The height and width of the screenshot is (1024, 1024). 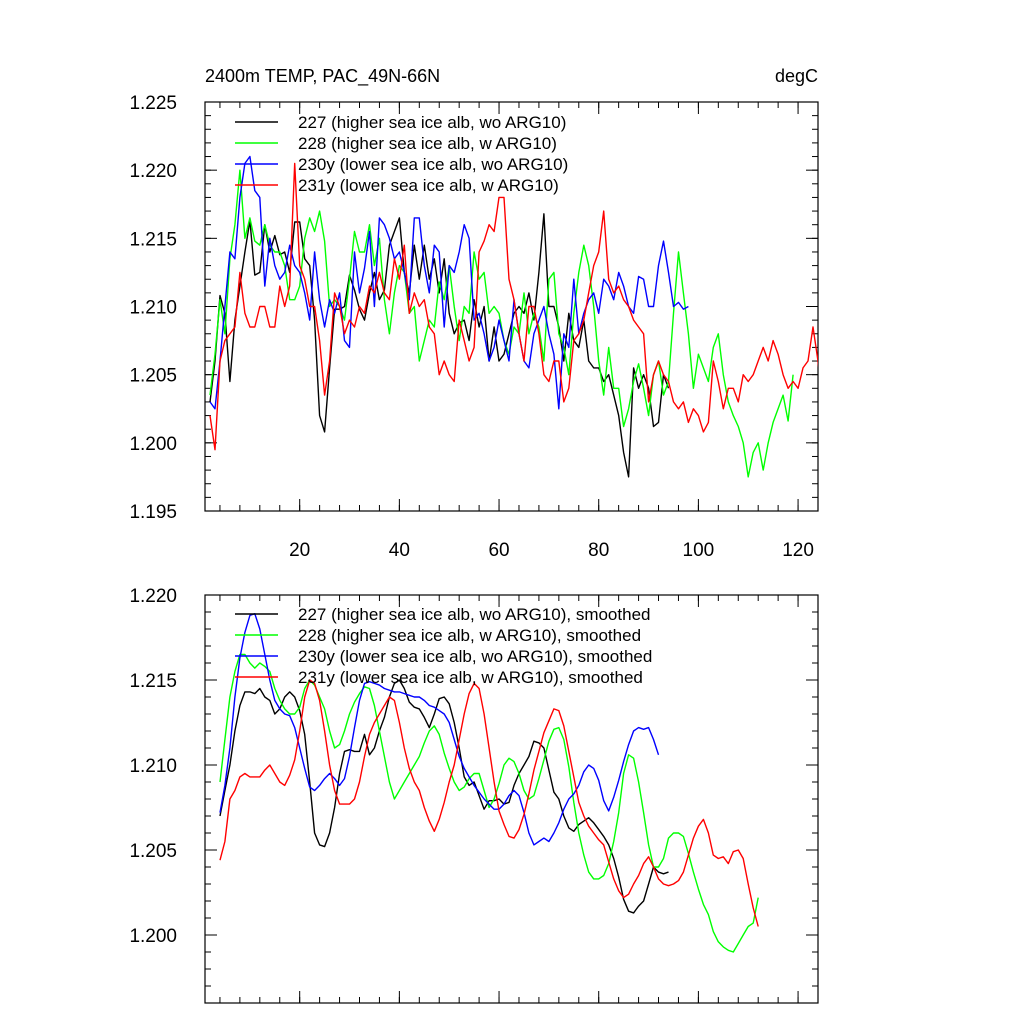 I want to click on top-x-tick-label: 20, so click(x=299, y=550).